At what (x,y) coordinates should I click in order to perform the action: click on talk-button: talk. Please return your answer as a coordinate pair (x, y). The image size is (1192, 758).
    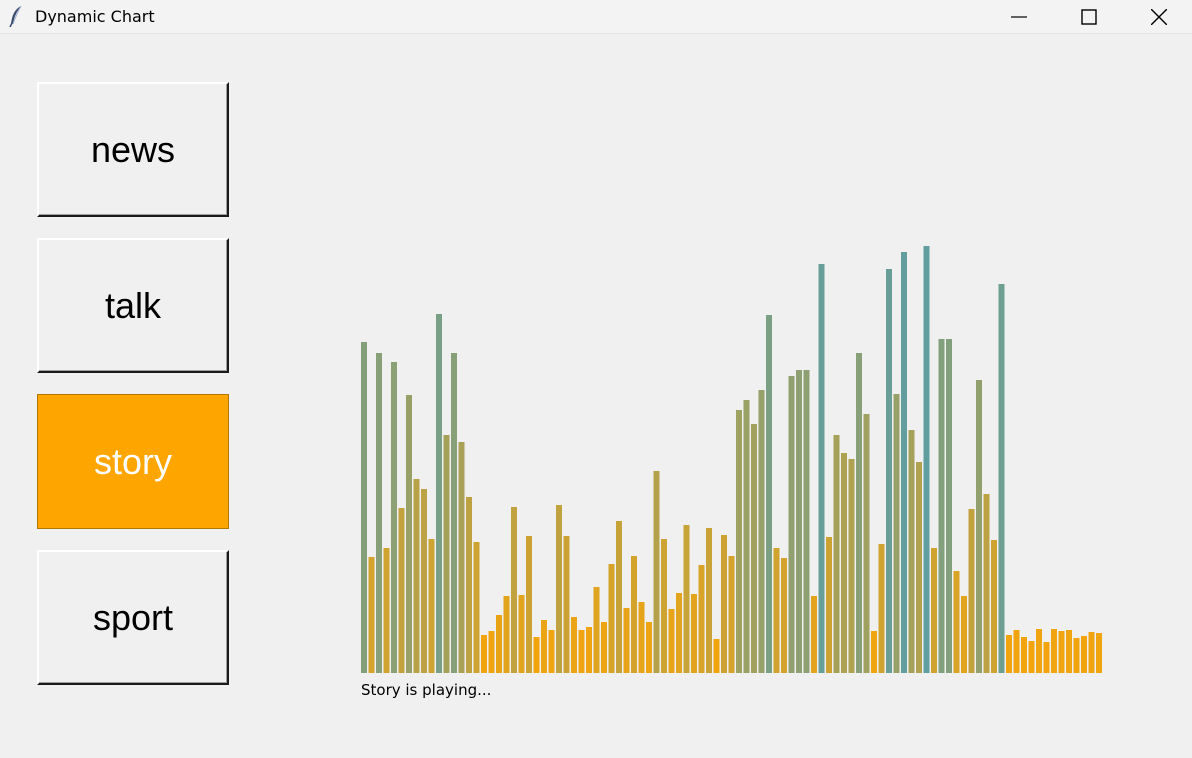
    Looking at the image, I should click on (133, 305).